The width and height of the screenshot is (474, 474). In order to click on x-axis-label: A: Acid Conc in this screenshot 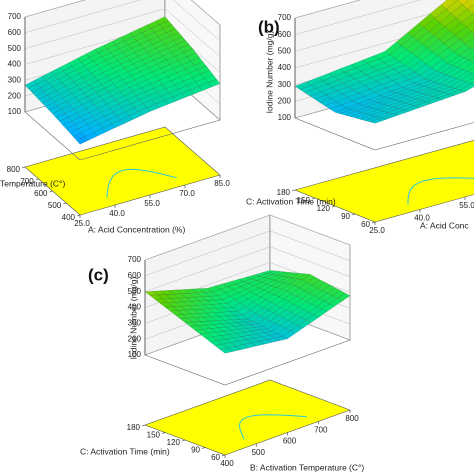, I will do `click(444, 225)`.